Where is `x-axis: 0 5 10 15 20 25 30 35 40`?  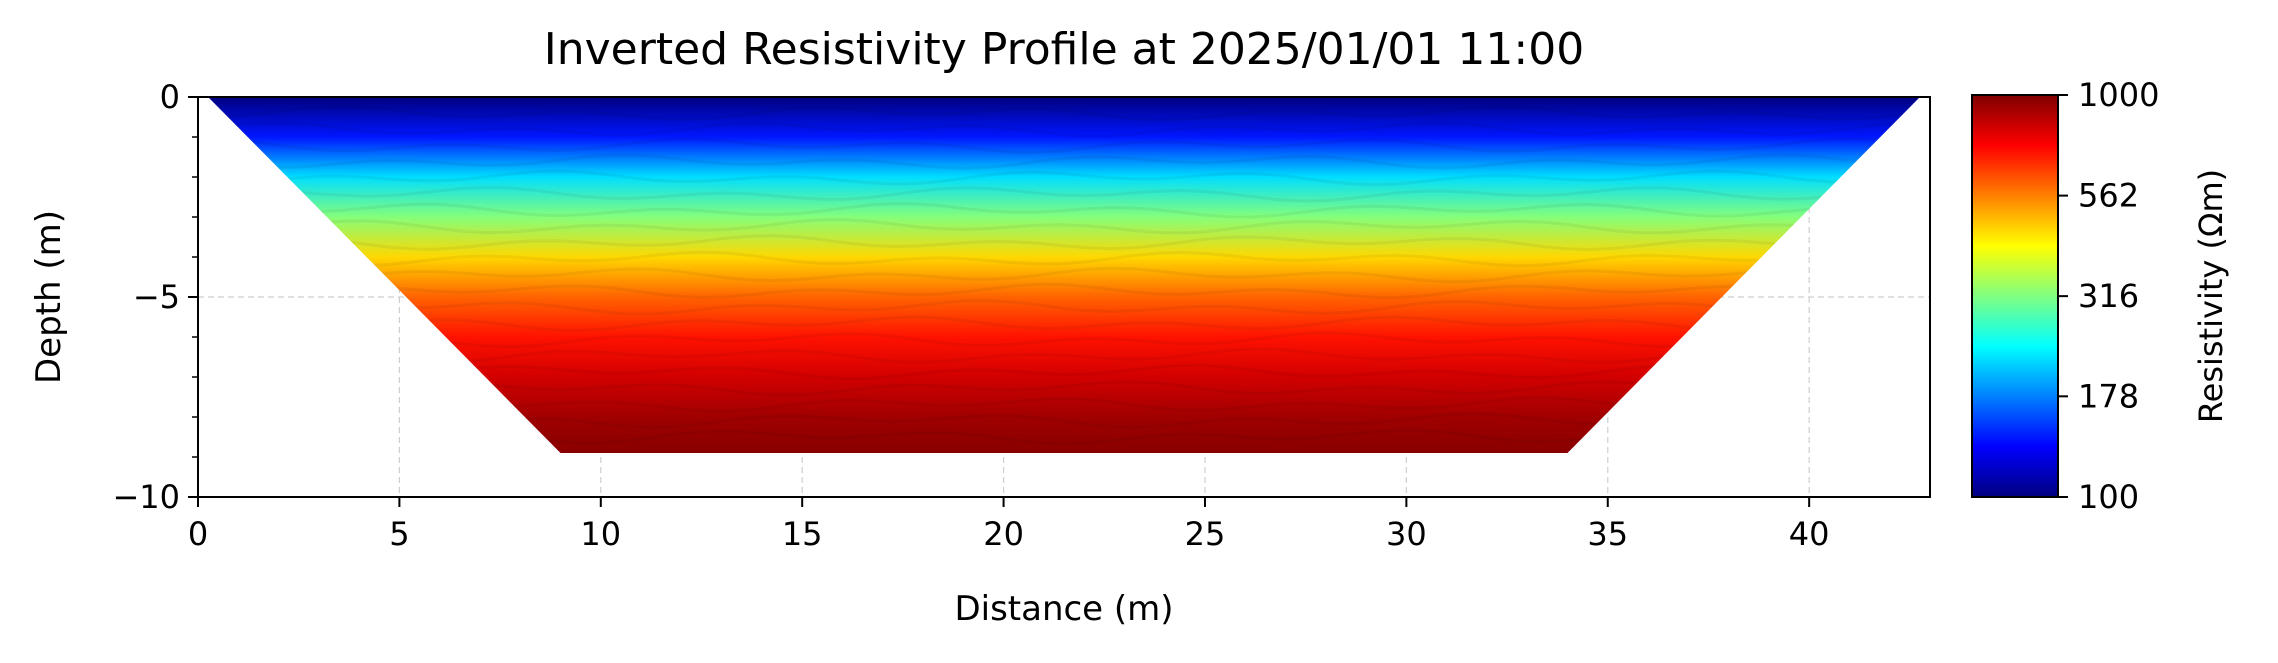
x-axis: 0 5 10 15 20 25 30 35 40 is located at coordinates (1009, 525).